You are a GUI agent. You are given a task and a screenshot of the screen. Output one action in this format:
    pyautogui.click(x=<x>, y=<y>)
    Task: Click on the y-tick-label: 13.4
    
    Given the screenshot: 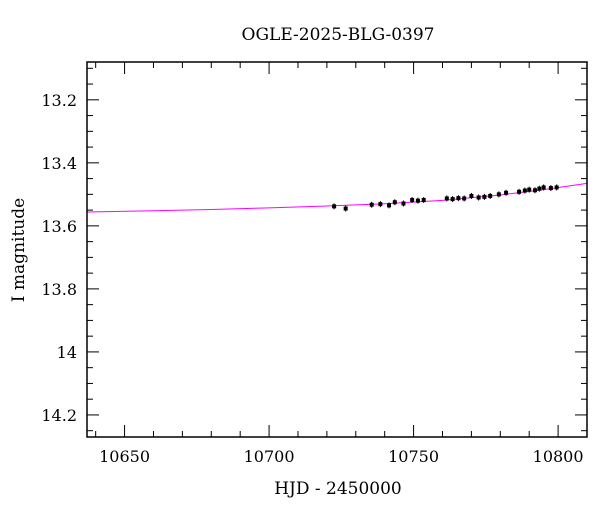 What is the action you would take?
    pyautogui.click(x=59, y=163)
    